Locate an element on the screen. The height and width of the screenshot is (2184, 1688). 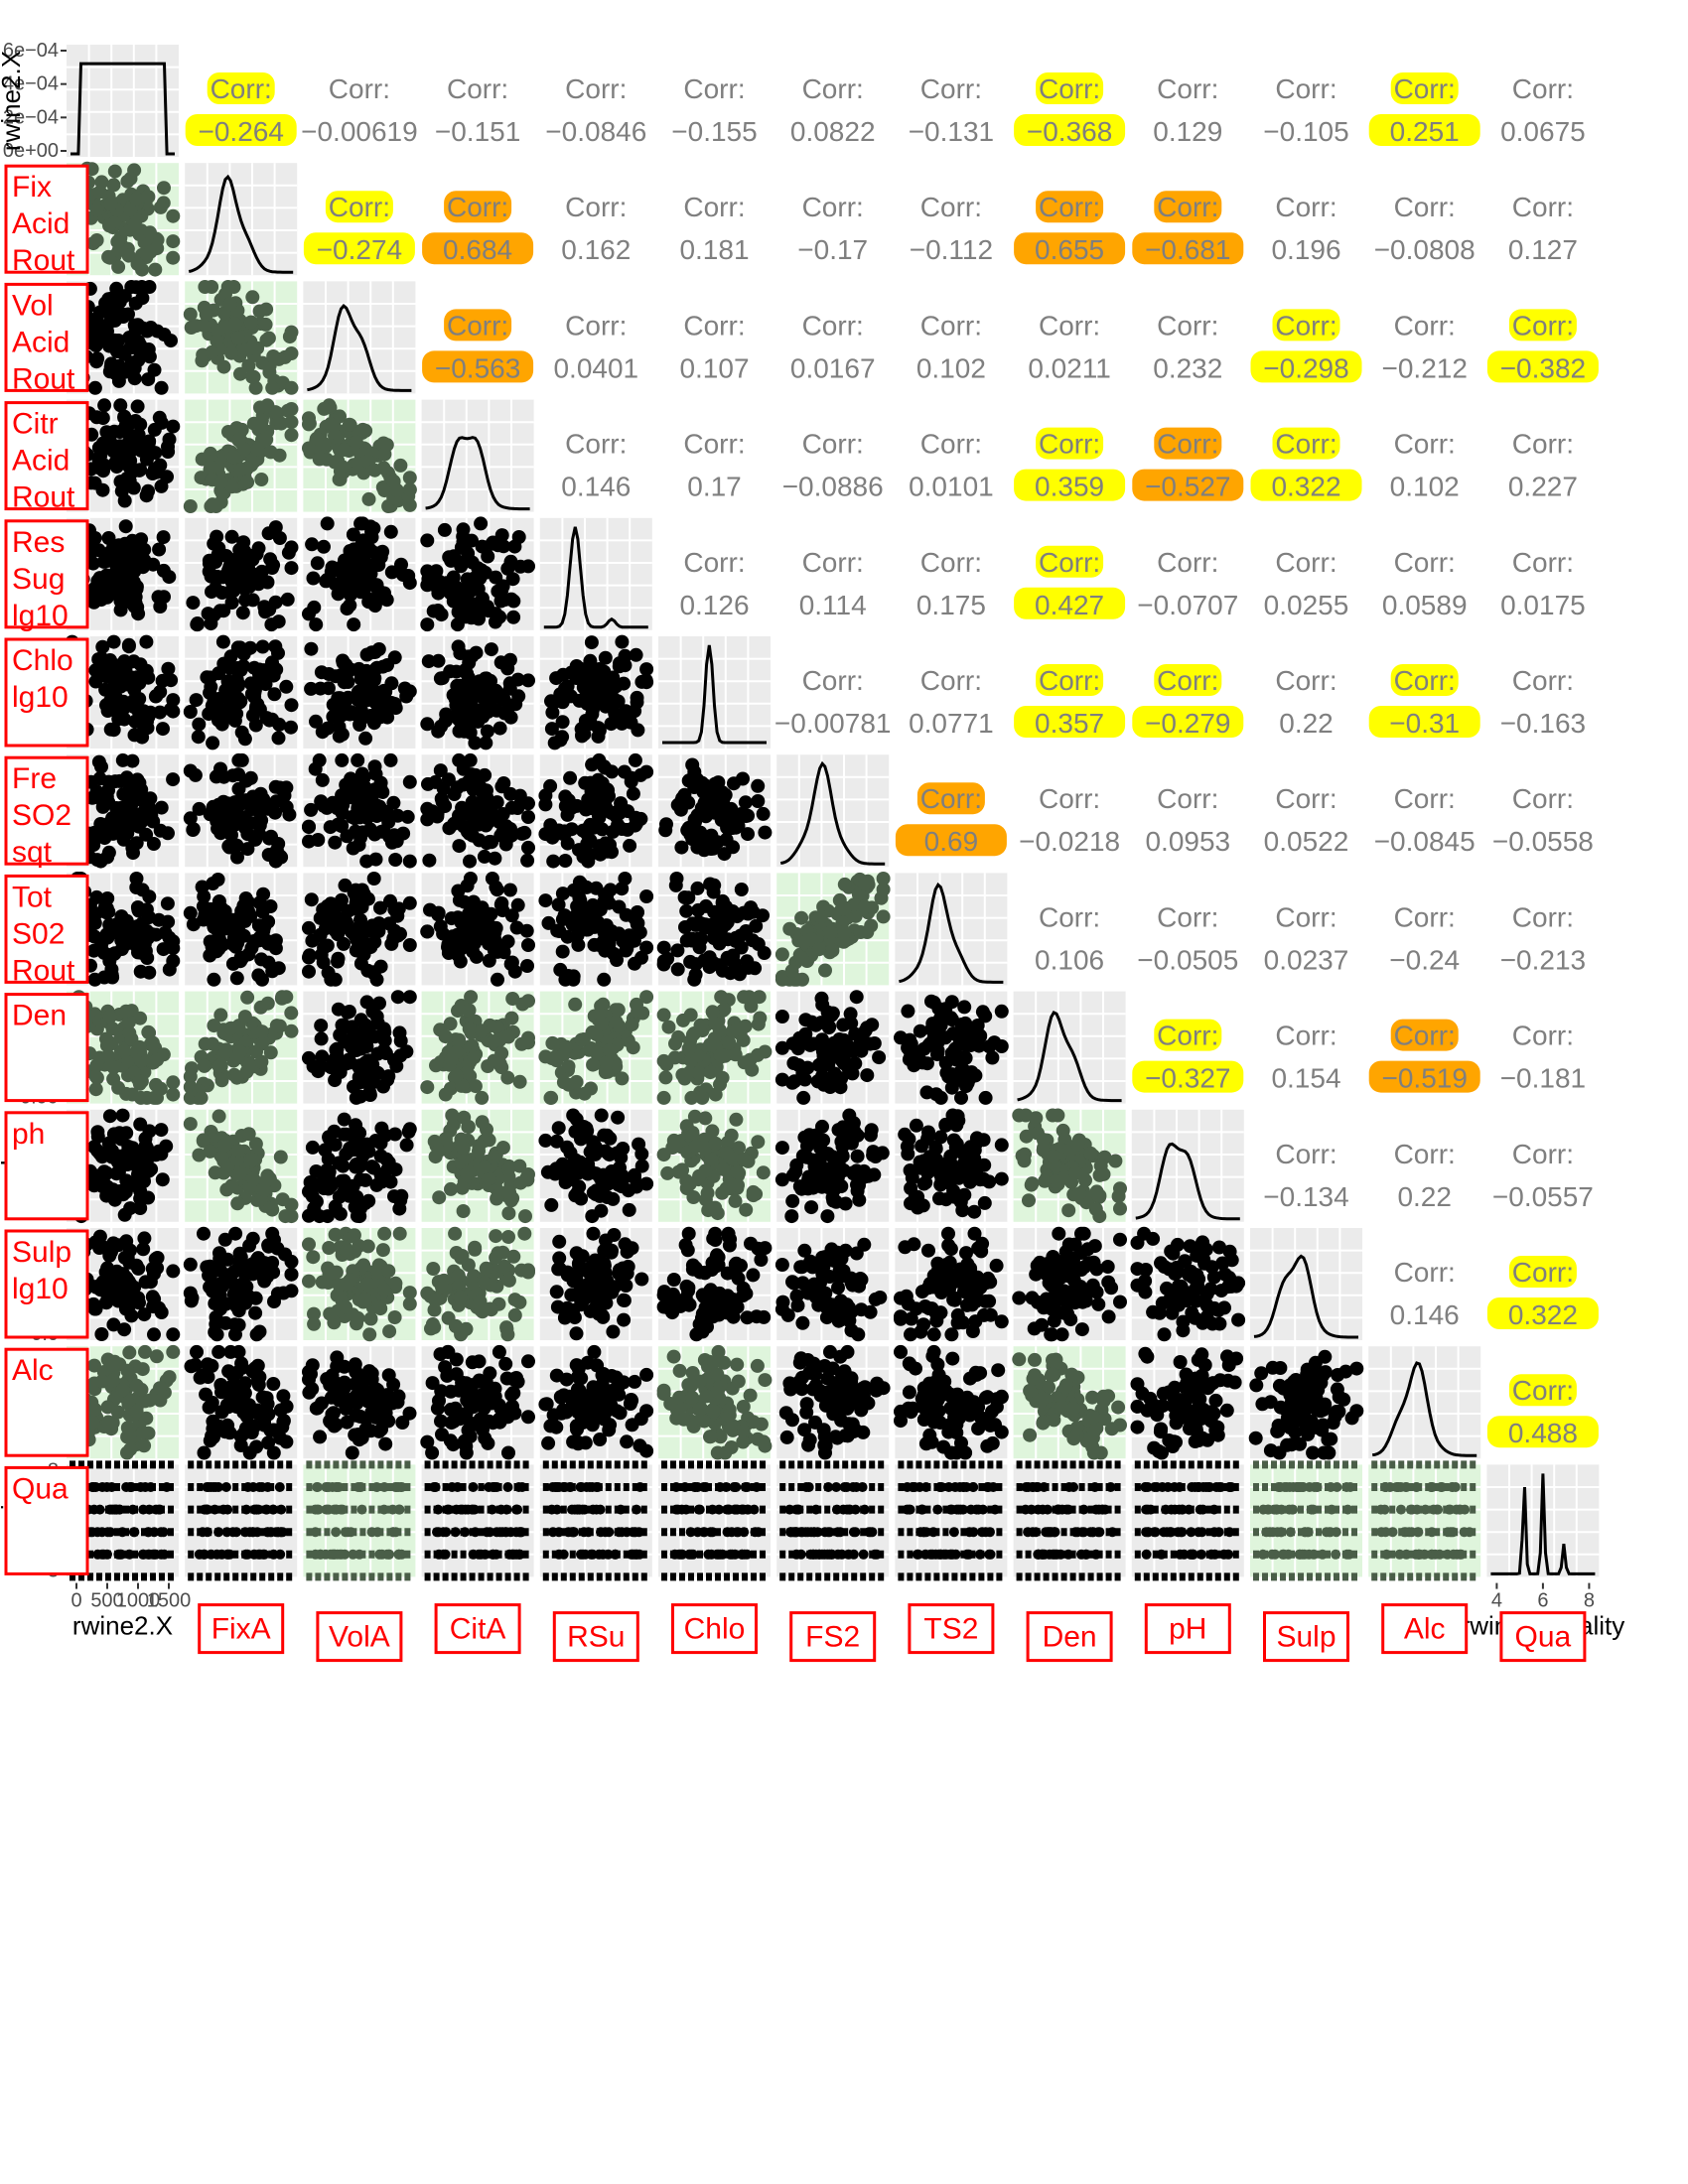
panel-X-FS2: Corr:0.0822 is located at coordinates (833, 110).